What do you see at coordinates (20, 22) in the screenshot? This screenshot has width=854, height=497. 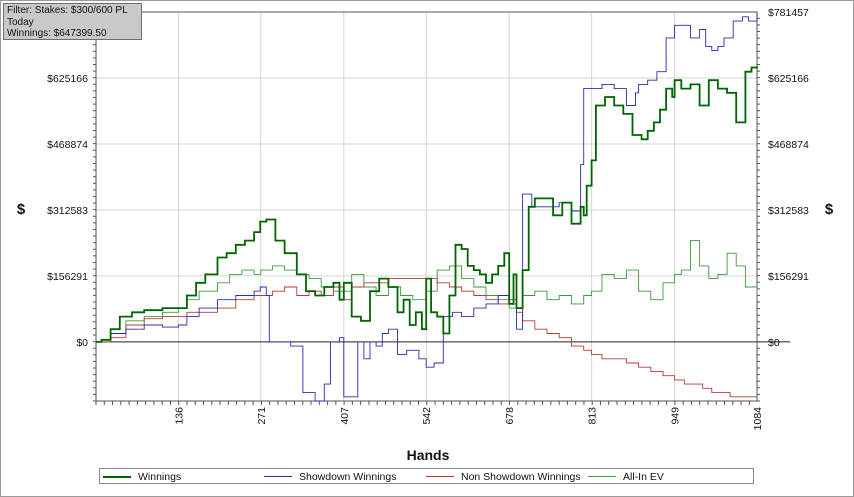 I see `filter-date-text: Today` at bounding box center [20, 22].